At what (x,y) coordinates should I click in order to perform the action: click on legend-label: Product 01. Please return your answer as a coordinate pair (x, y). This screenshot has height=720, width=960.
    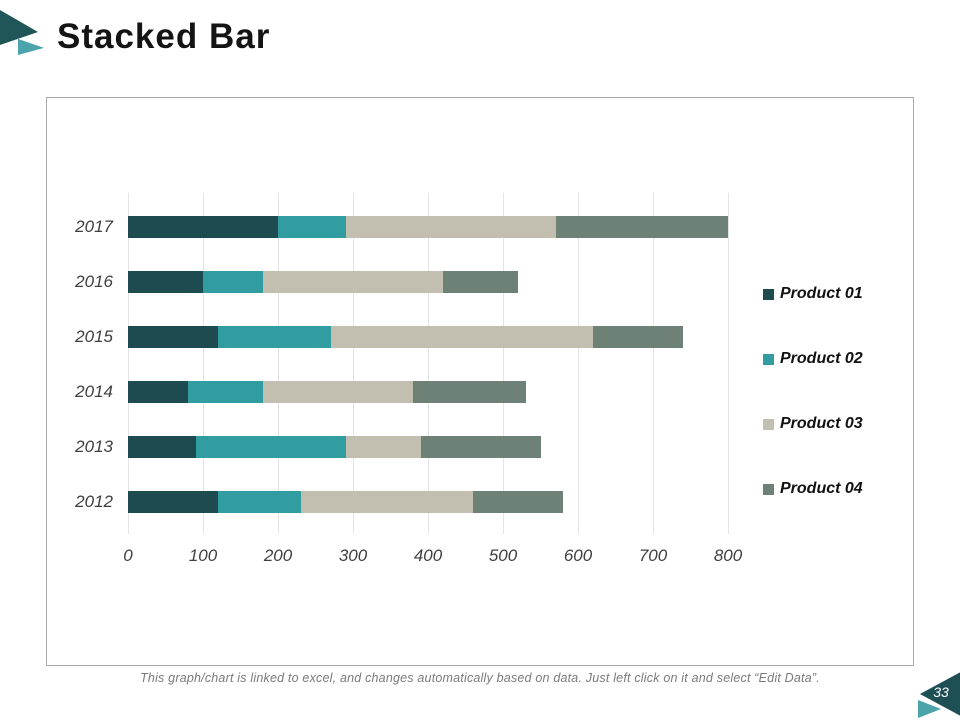
    Looking at the image, I should click on (821, 293).